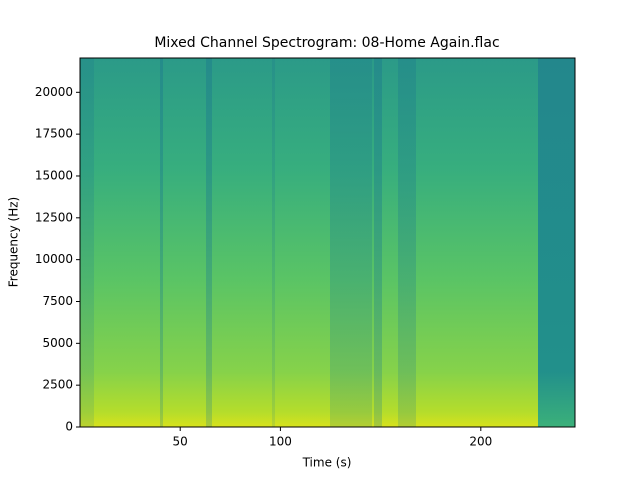 The width and height of the screenshot is (640, 484). What do you see at coordinates (14, 242) in the screenshot?
I see `y-axis-label: Frequency (Hz)` at bounding box center [14, 242].